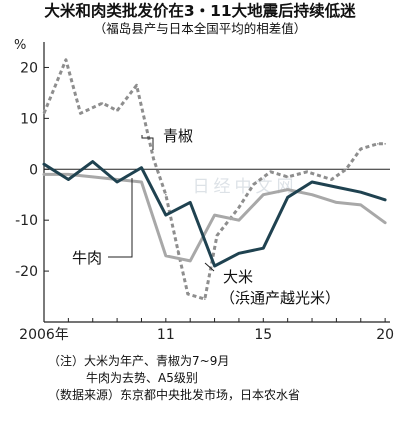  What do you see at coordinates (174, 395) in the screenshot?
I see `source-note: （数据来源）东京都中央批发市场，日本农水省` at bounding box center [174, 395].